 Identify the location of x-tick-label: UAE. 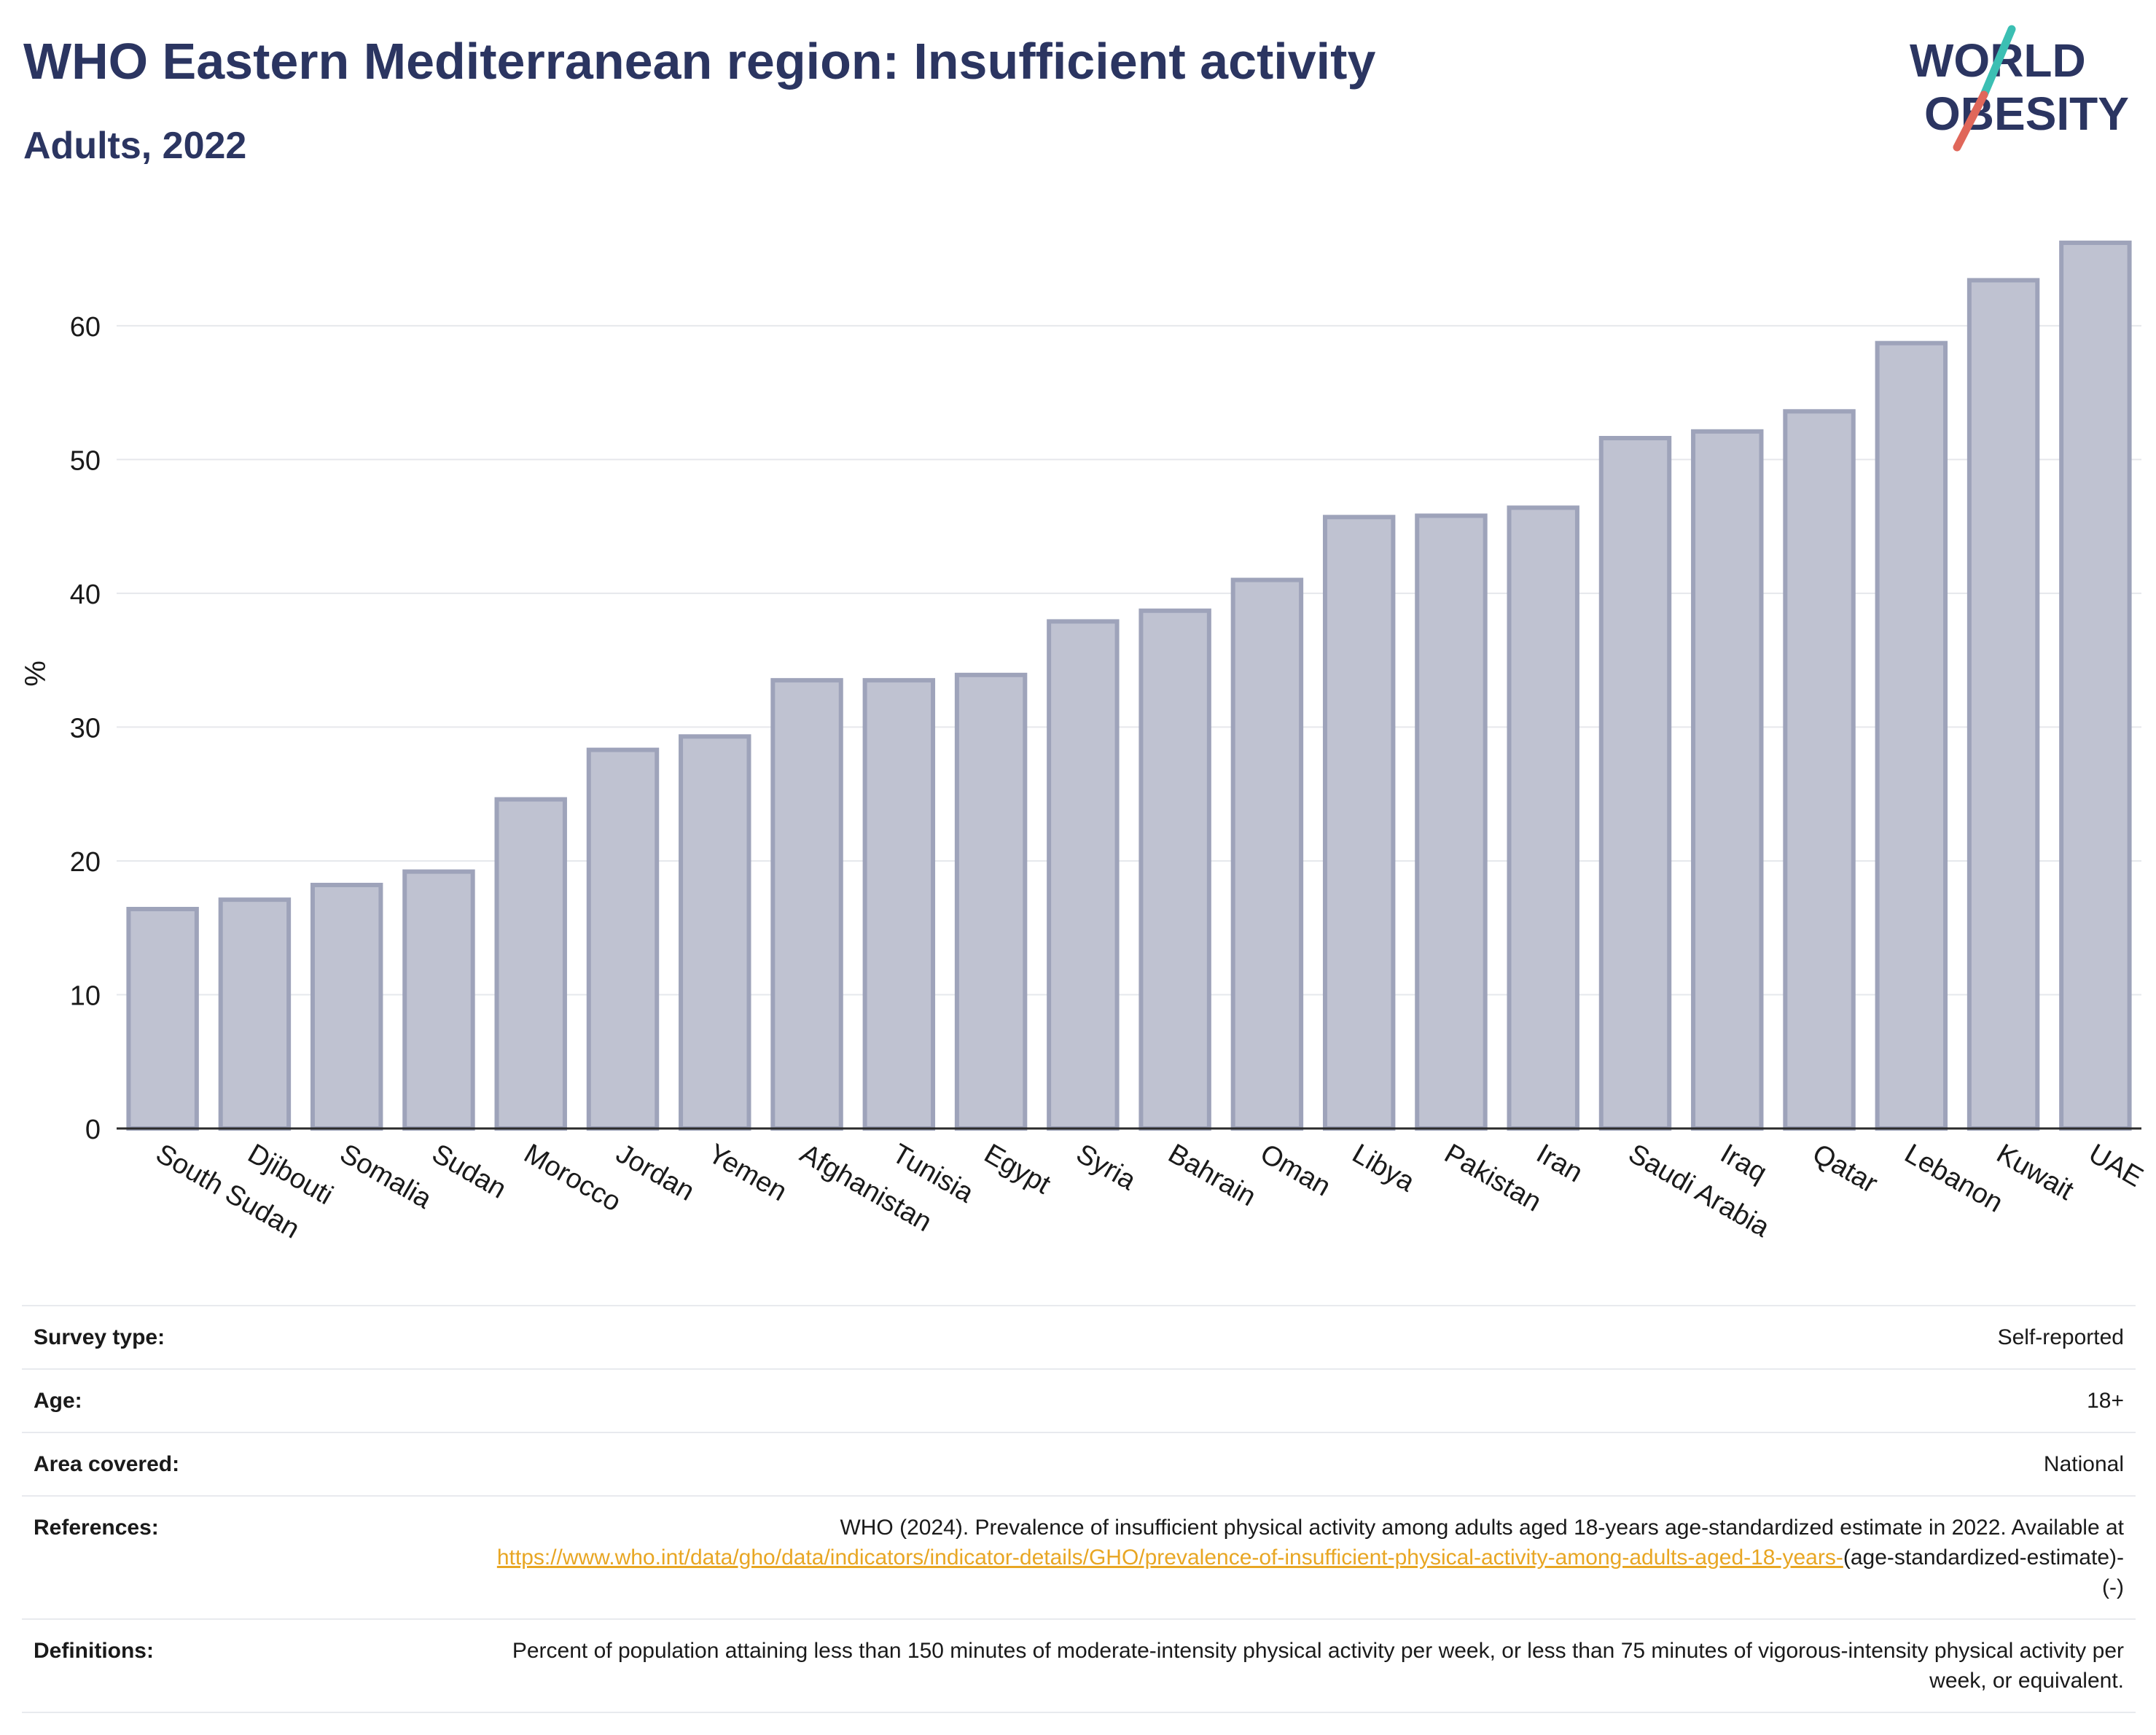
(2116, 1165).